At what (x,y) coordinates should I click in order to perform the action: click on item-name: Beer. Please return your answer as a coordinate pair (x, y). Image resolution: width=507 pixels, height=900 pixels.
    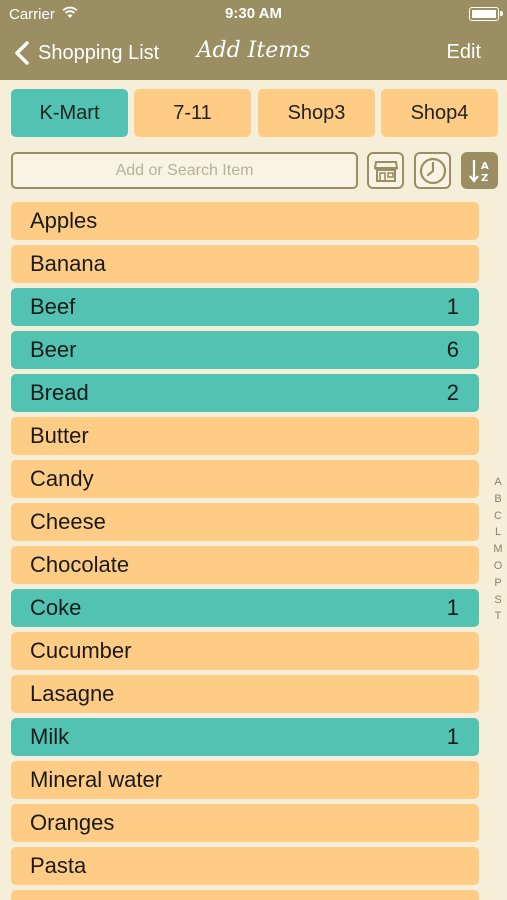
    Looking at the image, I should click on (53, 349).